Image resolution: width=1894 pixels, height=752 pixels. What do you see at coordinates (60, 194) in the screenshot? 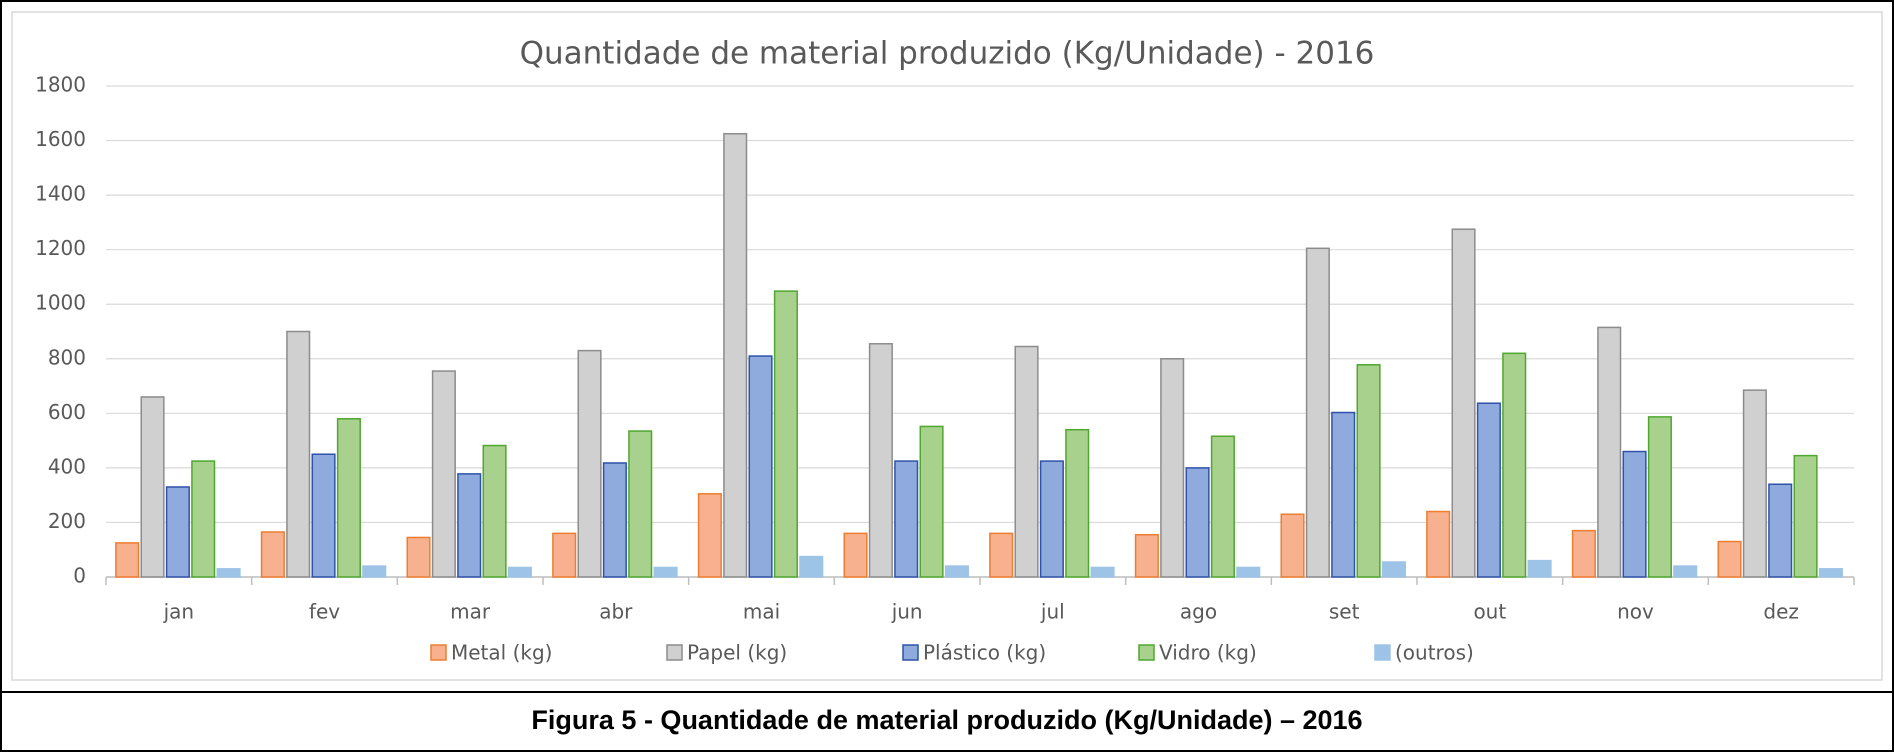
I see `y-tick-label: 1400` at bounding box center [60, 194].